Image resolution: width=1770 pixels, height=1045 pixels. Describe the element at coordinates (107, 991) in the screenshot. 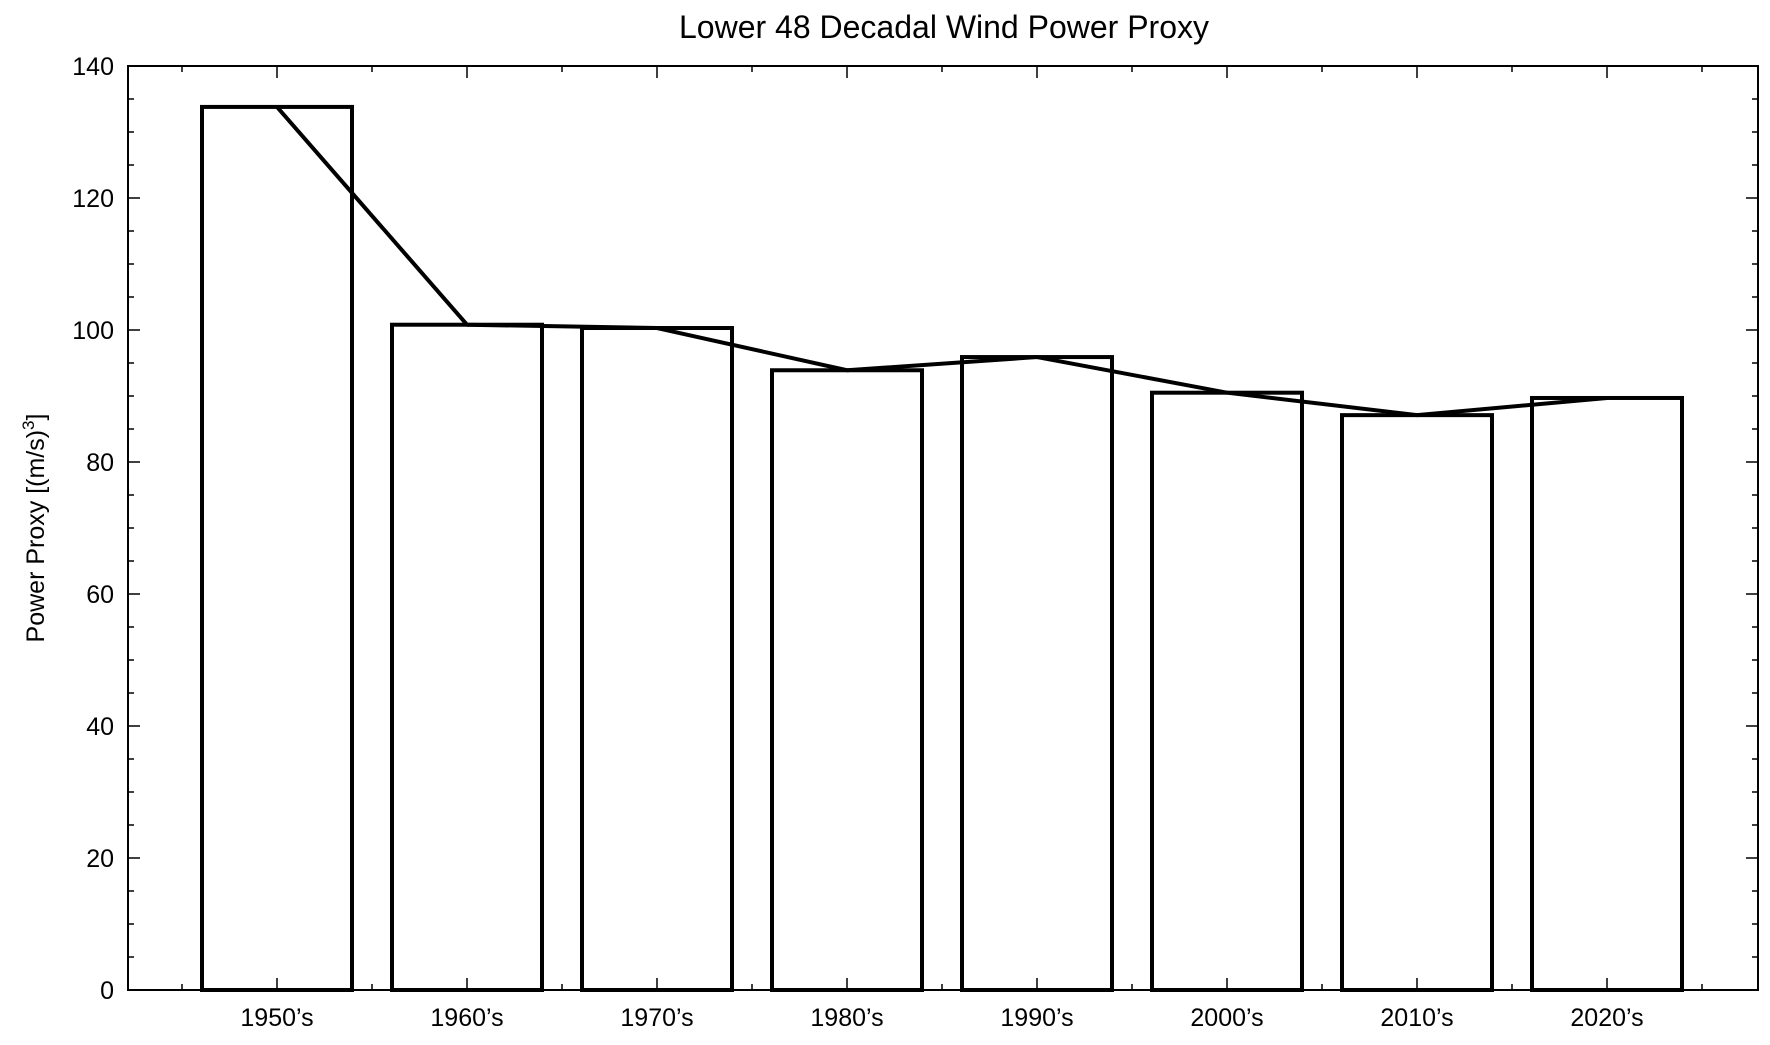

I see `y-tick-label: 0` at that location.